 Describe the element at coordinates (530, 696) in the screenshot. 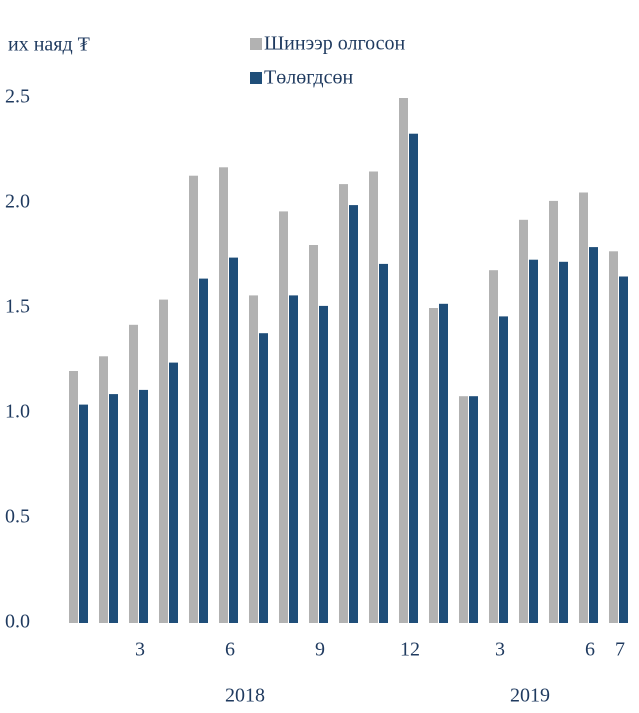

I see `x-group-label: 2019` at that location.